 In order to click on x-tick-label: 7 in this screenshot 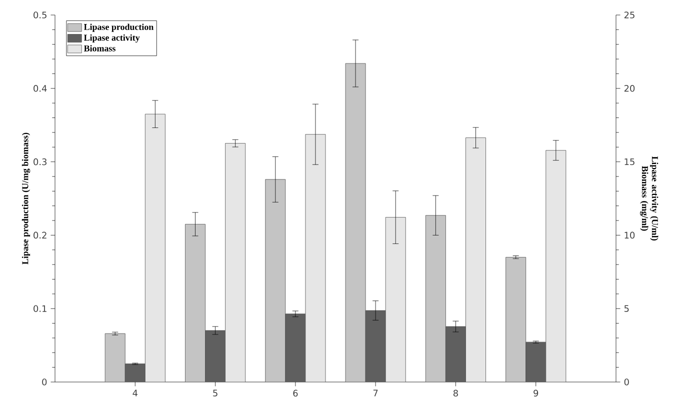, I will do `click(375, 393)`.